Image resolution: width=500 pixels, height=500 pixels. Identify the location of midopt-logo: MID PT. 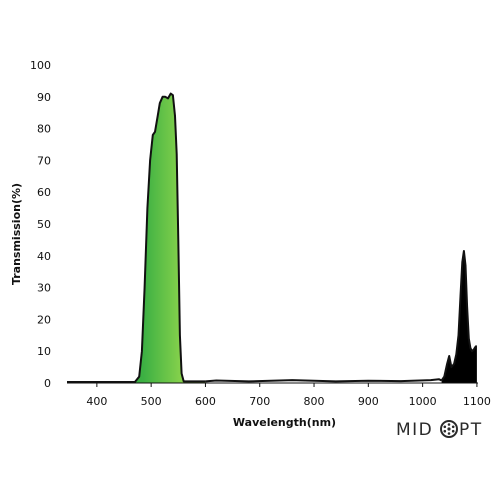
(439, 430).